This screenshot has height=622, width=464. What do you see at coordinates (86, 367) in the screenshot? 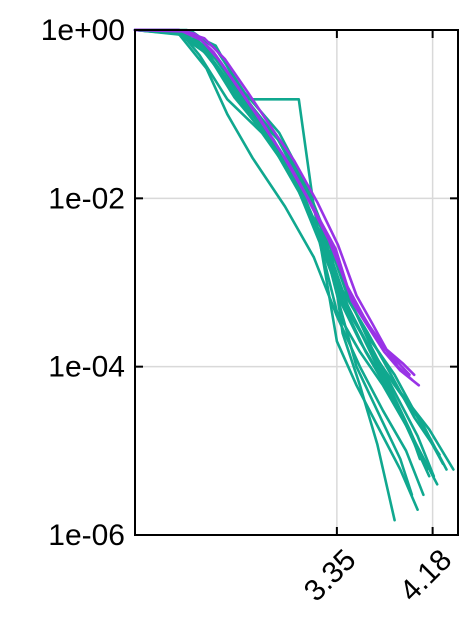
I see `y-tick-label-2: 1e-04` at bounding box center [86, 367].